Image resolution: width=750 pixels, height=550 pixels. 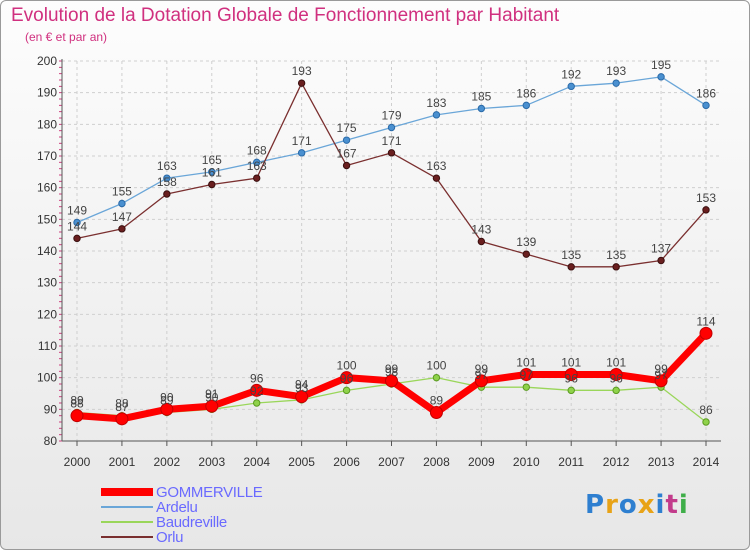 What do you see at coordinates (167, 462) in the screenshot?
I see `x-tick-label: 2002` at bounding box center [167, 462].